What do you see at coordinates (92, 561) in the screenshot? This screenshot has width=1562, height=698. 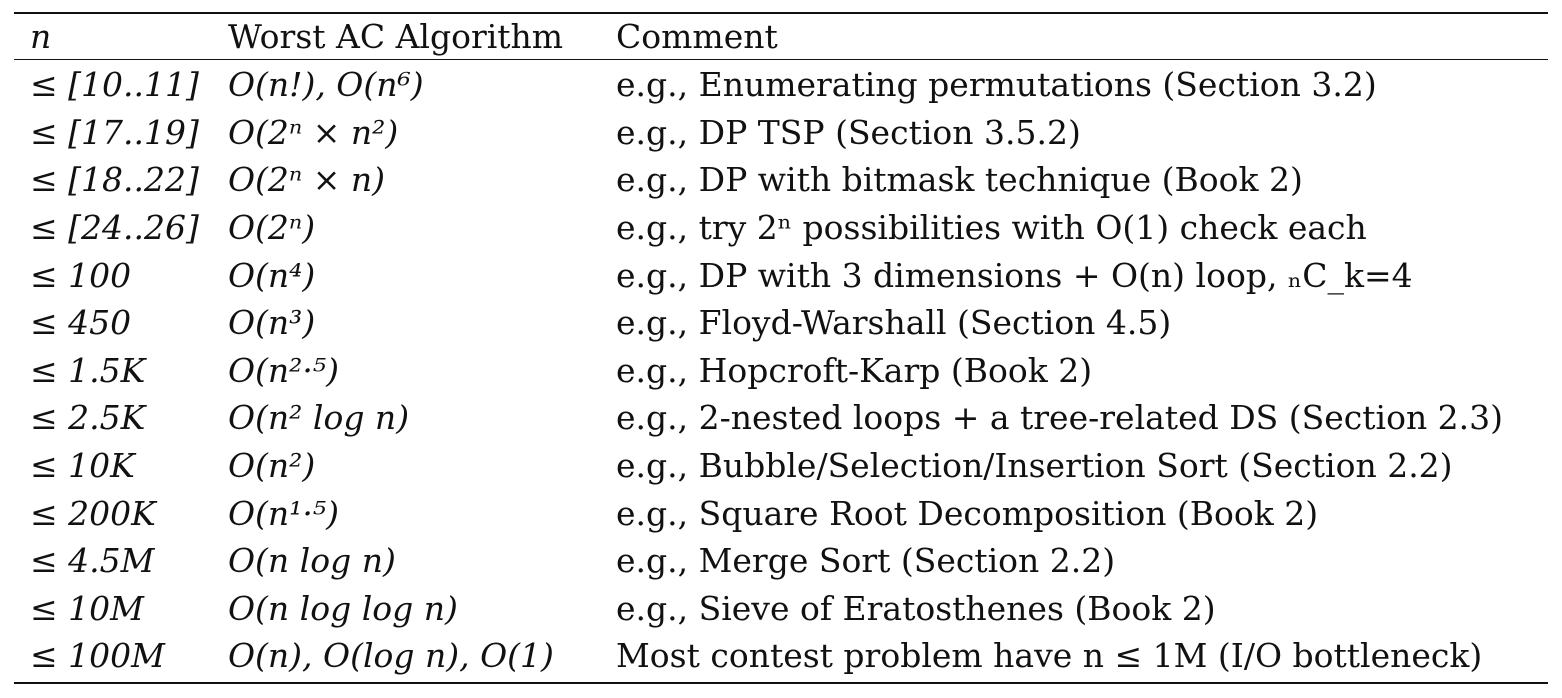 I see `cell-n: ≤ 4.5M` at bounding box center [92, 561].